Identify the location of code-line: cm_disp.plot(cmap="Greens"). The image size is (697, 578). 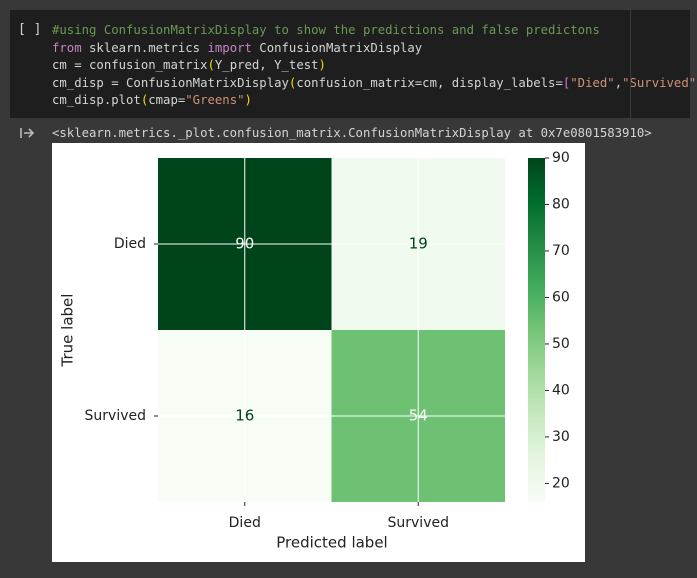
(374, 101).